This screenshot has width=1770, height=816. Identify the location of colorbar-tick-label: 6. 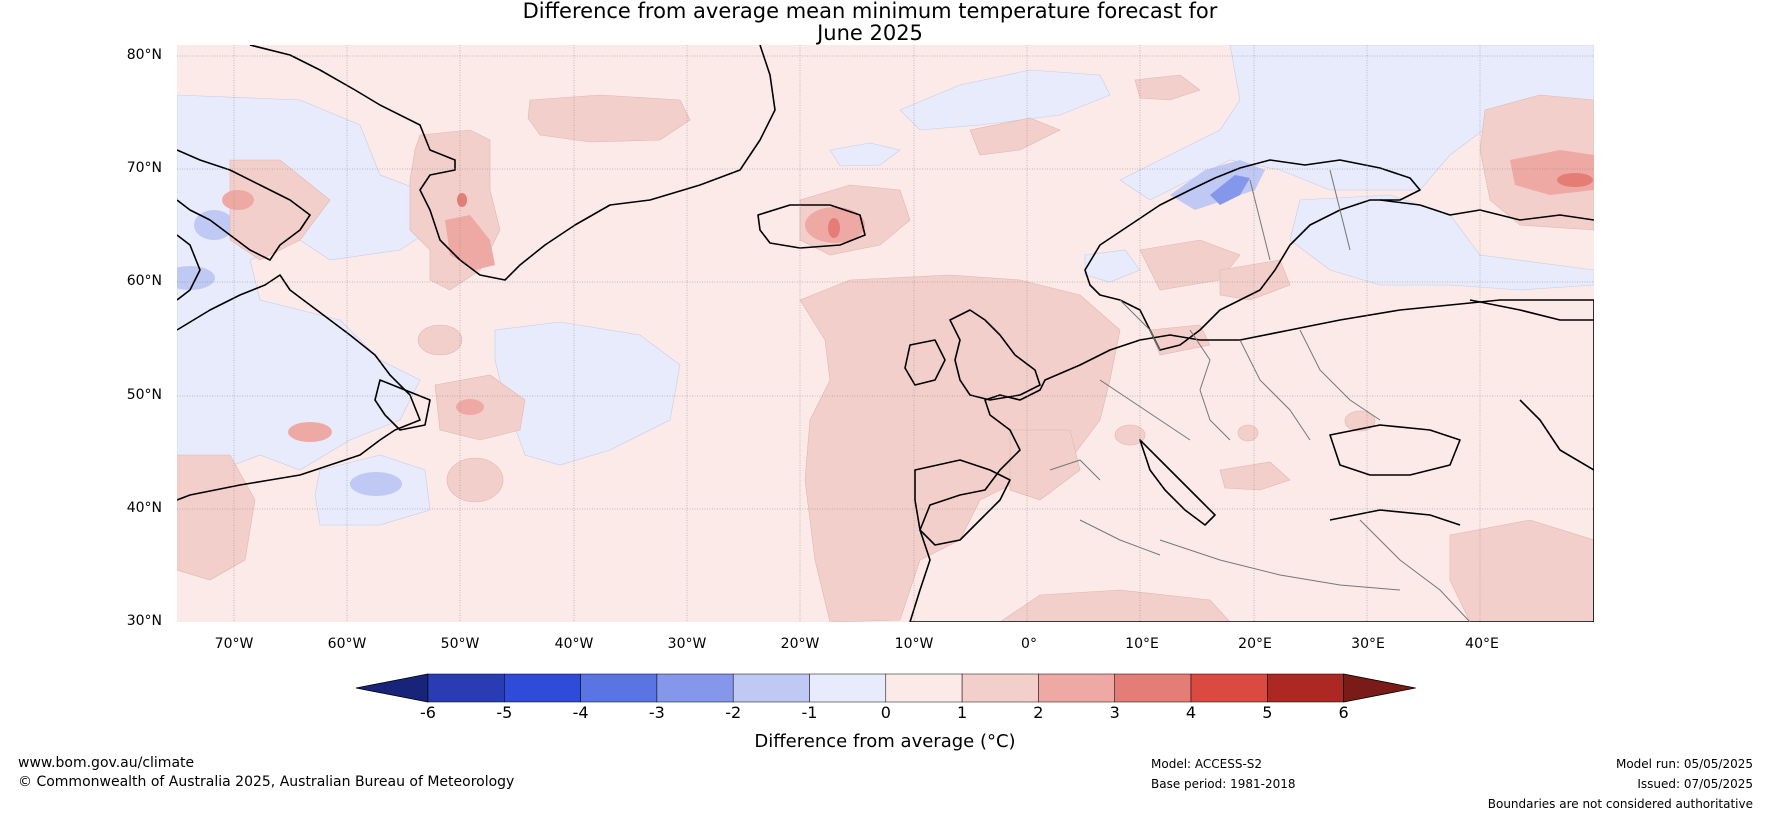
(1343, 712).